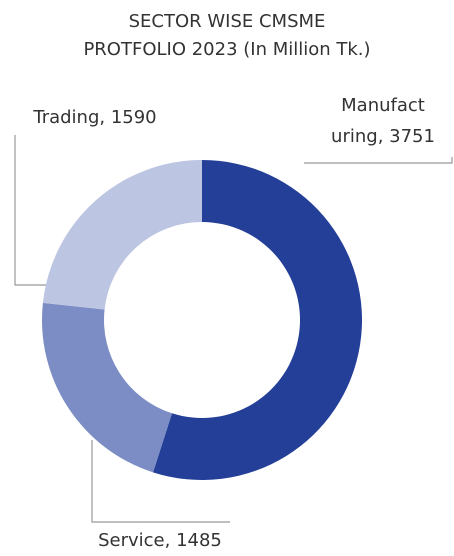 This screenshot has height=556, width=454. Describe the element at coordinates (226, 49) in the screenshot. I see `chart-title: PROTFOLIO 2023 (In Million Tk.)` at that location.